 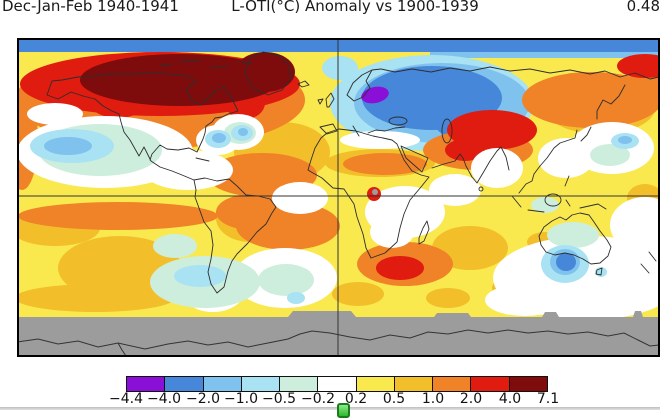 I want to click on colorbar-tick: 2.0, so click(x=471, y=399).